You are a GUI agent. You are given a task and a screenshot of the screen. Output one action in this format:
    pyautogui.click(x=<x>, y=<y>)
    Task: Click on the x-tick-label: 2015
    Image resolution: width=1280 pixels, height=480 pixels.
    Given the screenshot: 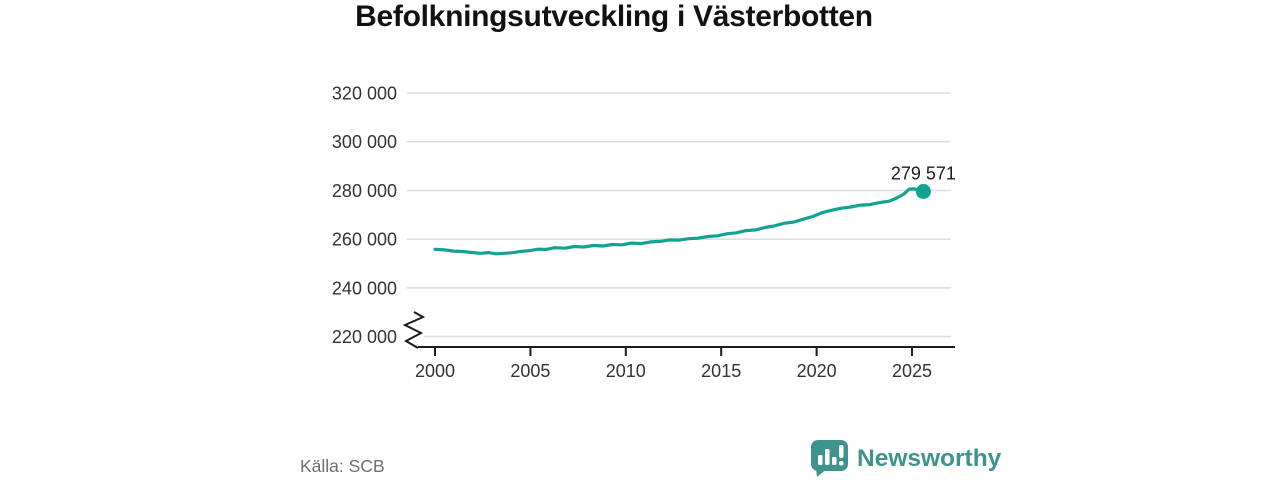 What is the action you would take?
    pyautogui.click(x=721, y=371)
    